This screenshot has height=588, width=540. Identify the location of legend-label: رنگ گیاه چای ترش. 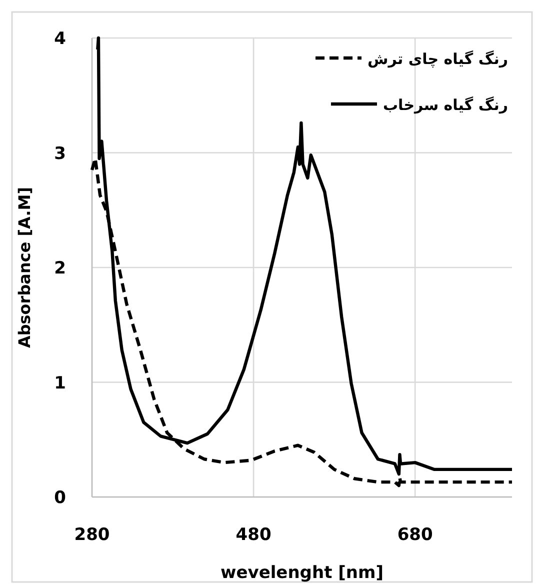
(438, 59).